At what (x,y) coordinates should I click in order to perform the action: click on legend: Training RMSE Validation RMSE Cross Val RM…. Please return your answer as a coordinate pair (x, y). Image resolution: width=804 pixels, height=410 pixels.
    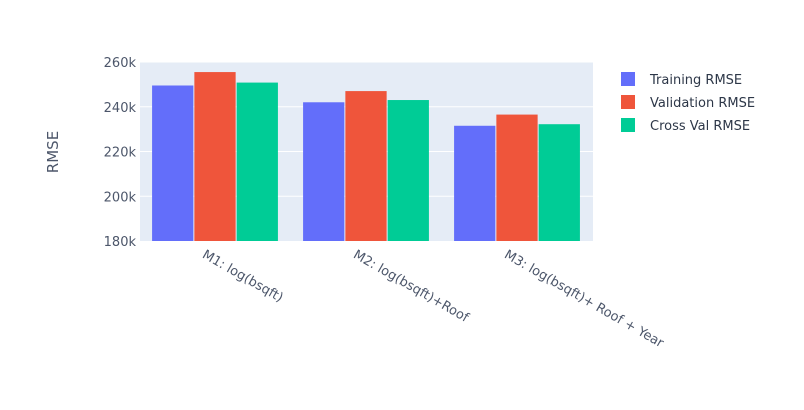
    Looking at the image, I should click on (688, 103).